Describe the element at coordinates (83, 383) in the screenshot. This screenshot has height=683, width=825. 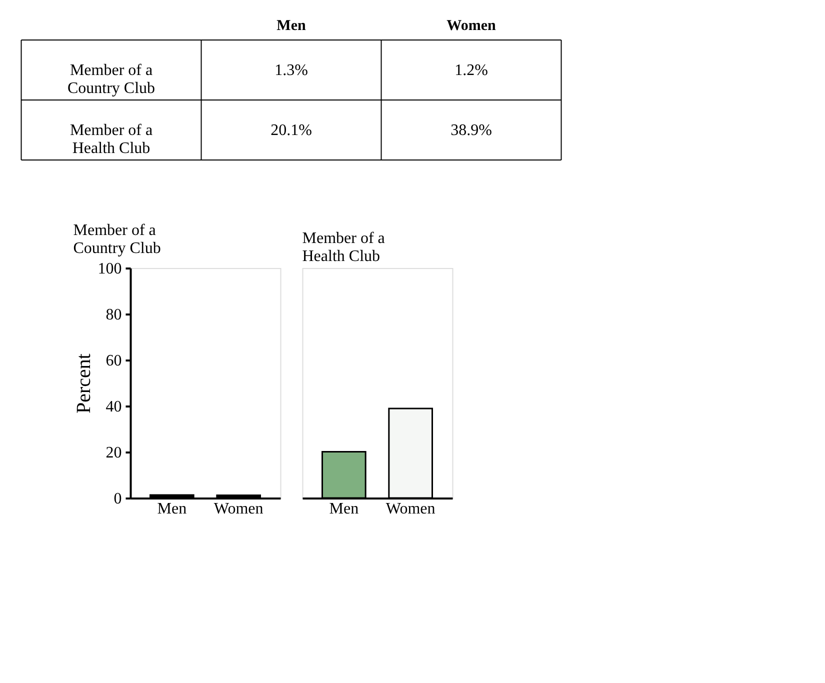
I see `y-axis-title: Percent` at that location.